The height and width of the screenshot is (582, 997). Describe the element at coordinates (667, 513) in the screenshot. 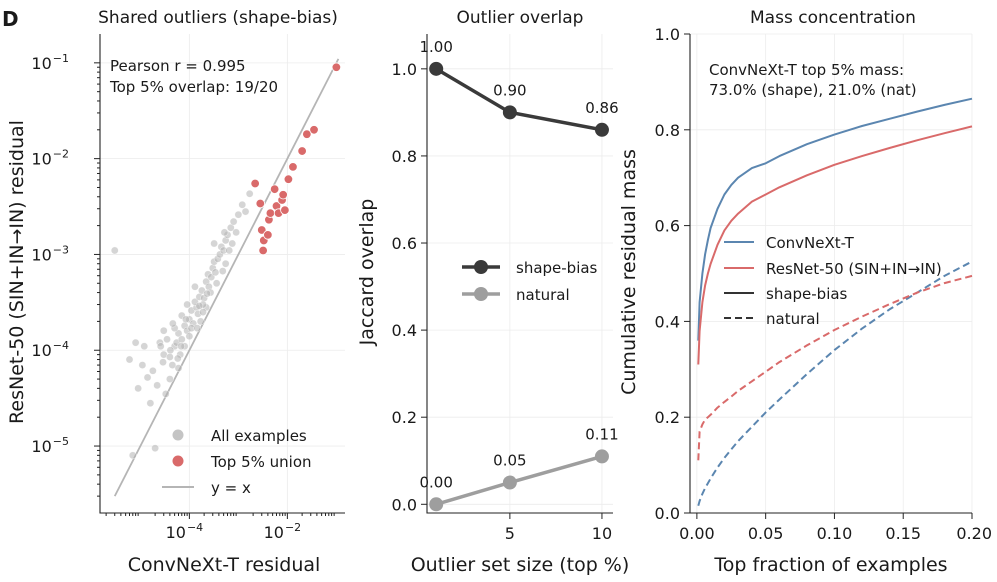

I see `mass-y-tick-label: 0.0` at that location.